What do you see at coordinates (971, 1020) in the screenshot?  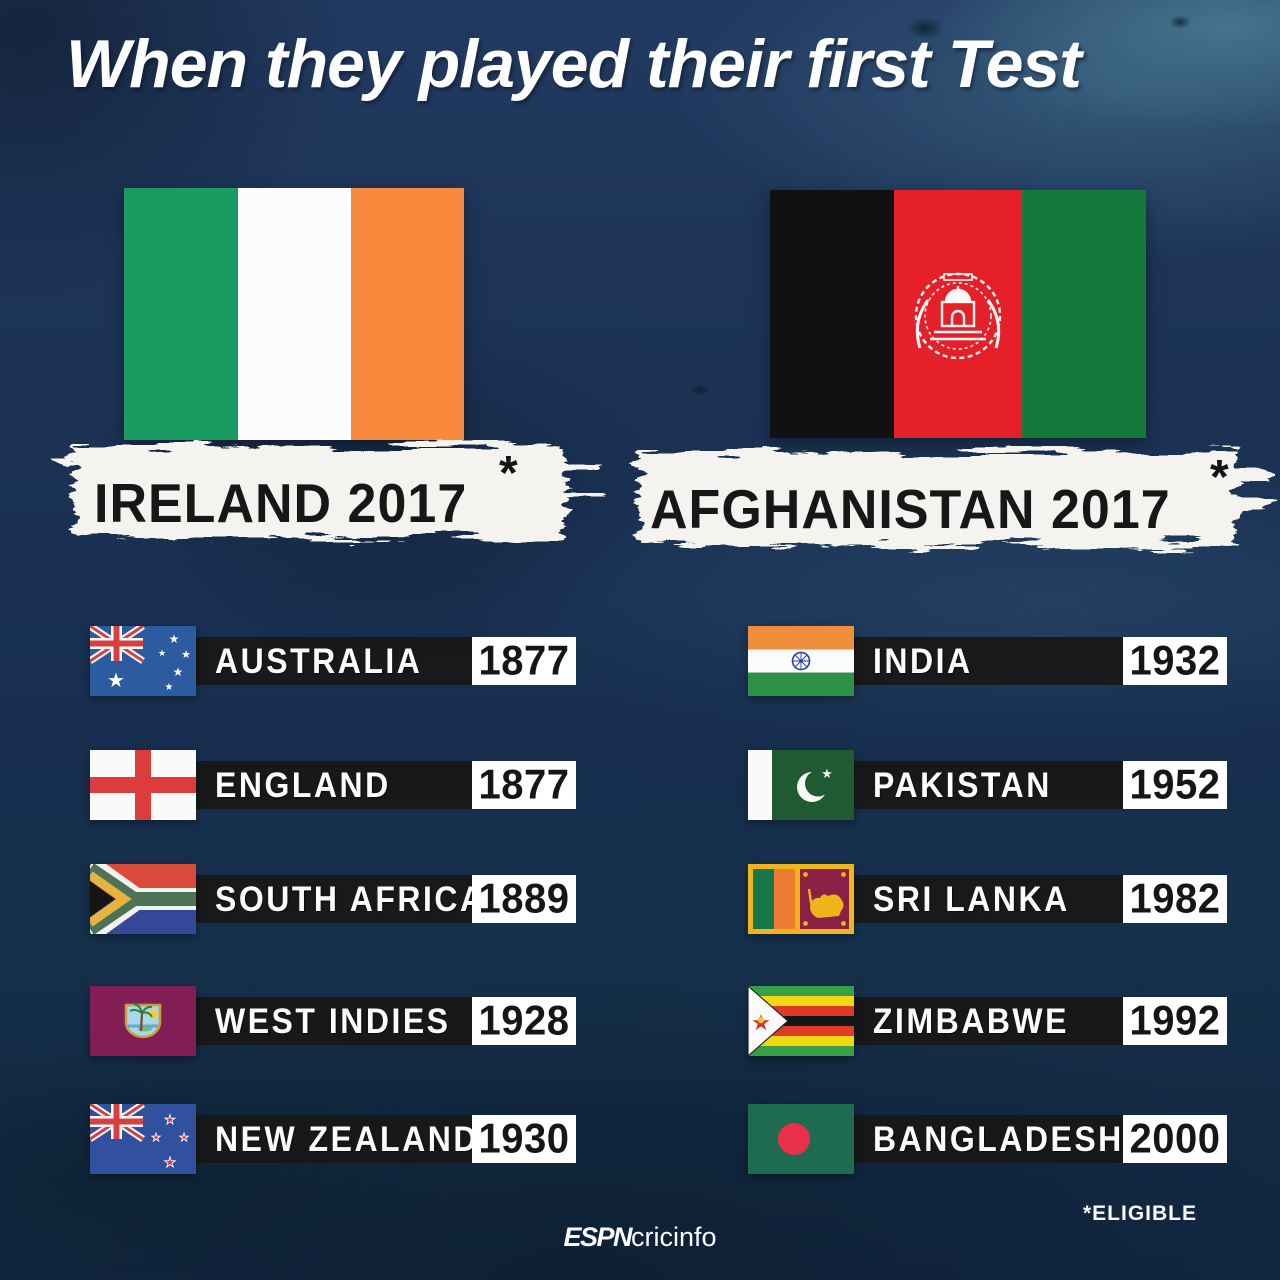 I see `country-label: ZIMBABWE` at bounding box center [971, 1020].